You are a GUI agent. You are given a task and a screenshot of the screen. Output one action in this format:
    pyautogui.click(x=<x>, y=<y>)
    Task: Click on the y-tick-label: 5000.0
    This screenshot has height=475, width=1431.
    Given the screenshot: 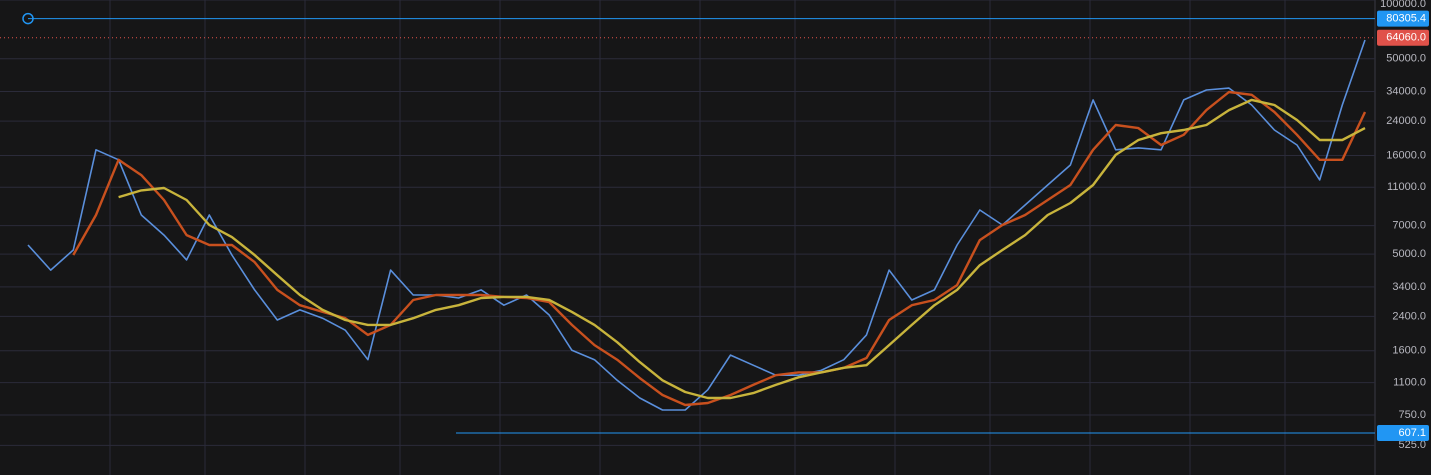 What is the action you would take?
    pyautogui.click(x=1409, y=254)
    